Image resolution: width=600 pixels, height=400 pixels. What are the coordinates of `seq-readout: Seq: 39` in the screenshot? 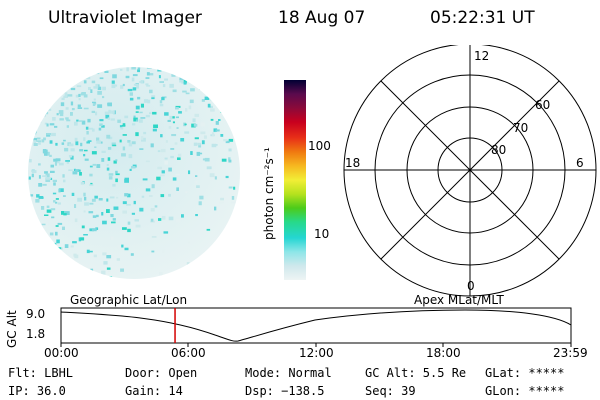 It's located at (390, 391).